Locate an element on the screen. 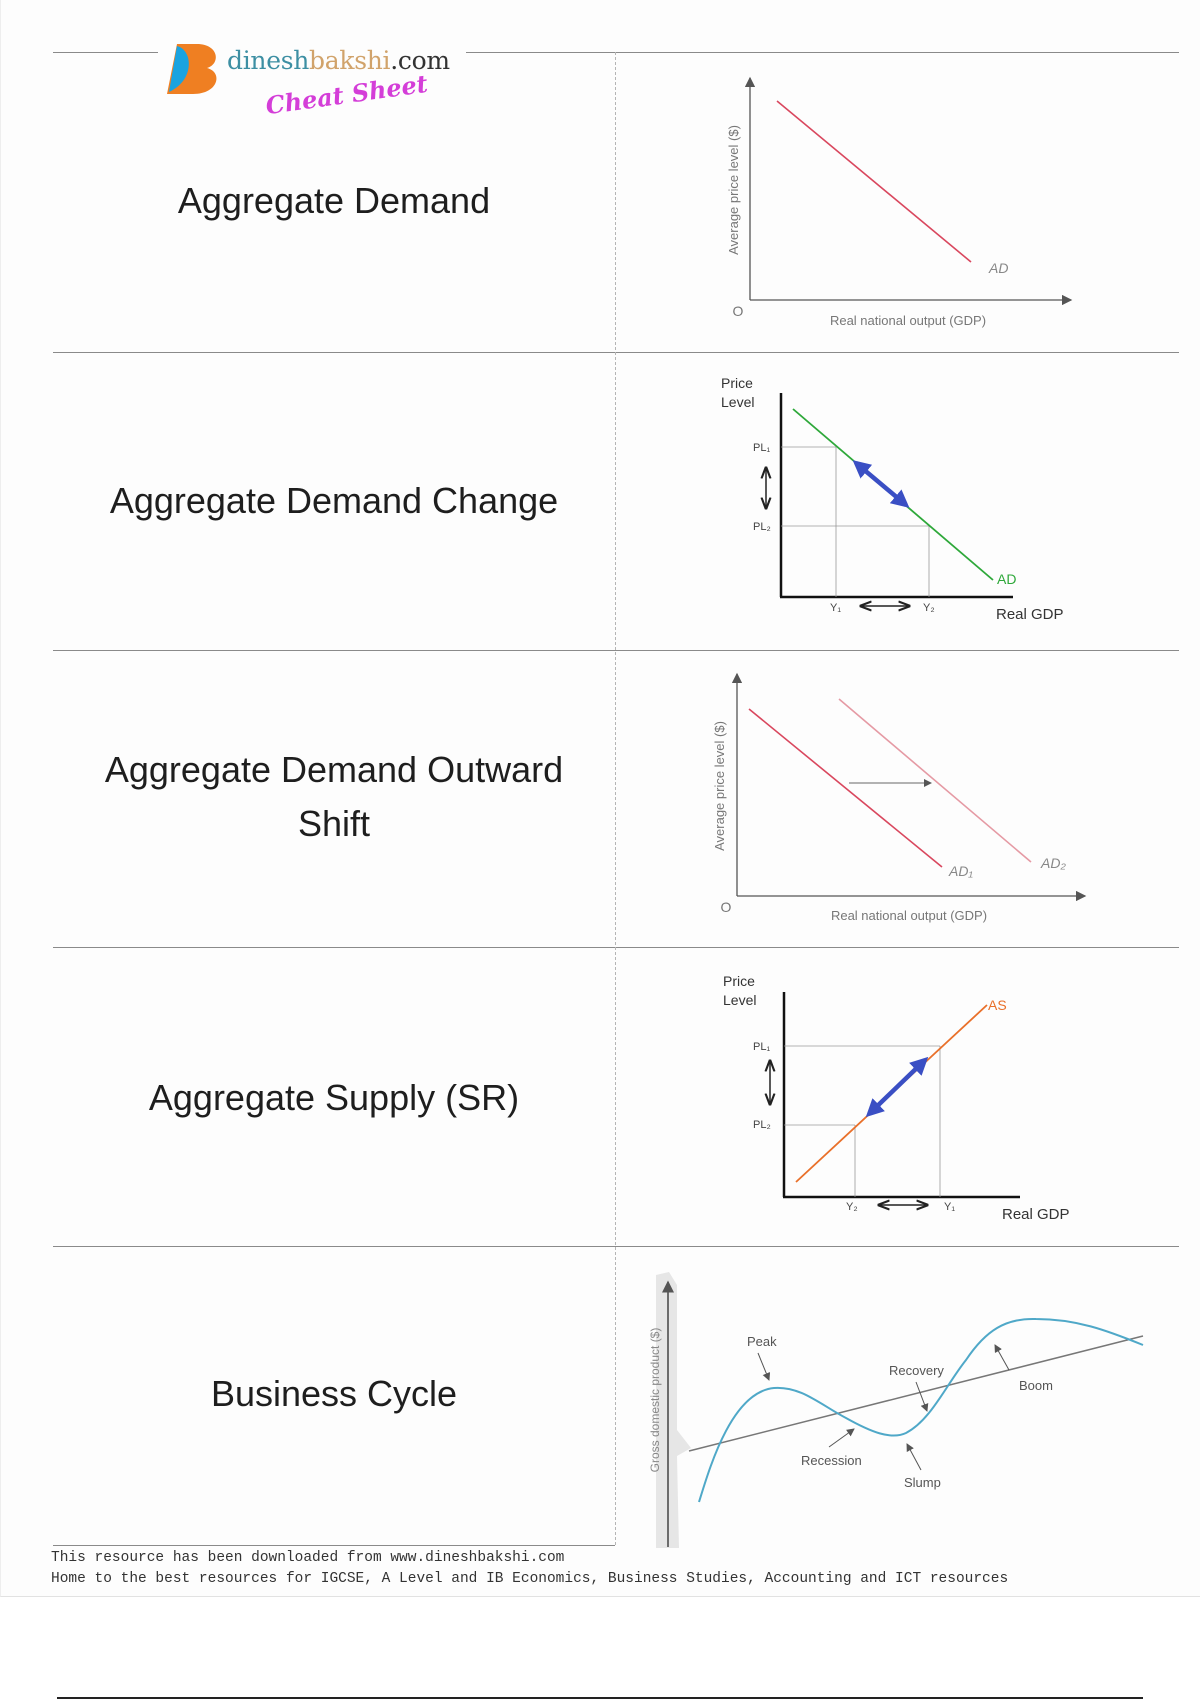 The width and height of the screenshot is (1200, 1700). peak-label: Peak is located at coordinates (762, 1341).